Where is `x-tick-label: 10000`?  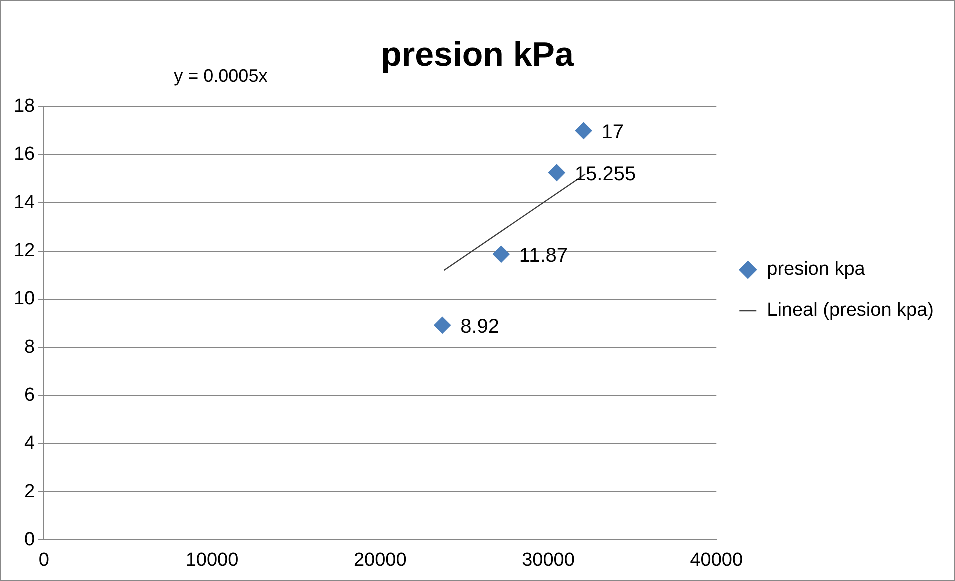
x-tick-label: 10000 is located at coordinates (212, 560).